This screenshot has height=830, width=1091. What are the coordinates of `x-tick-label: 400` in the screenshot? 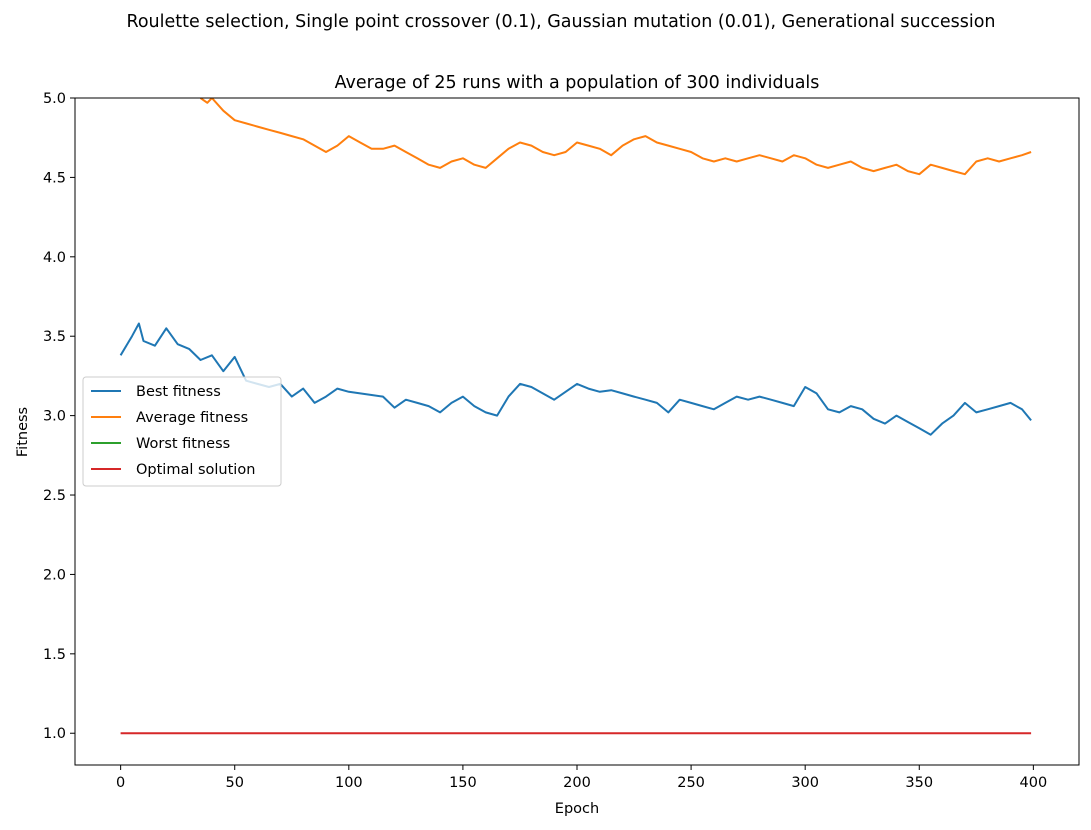 It's located at (1034, 783).